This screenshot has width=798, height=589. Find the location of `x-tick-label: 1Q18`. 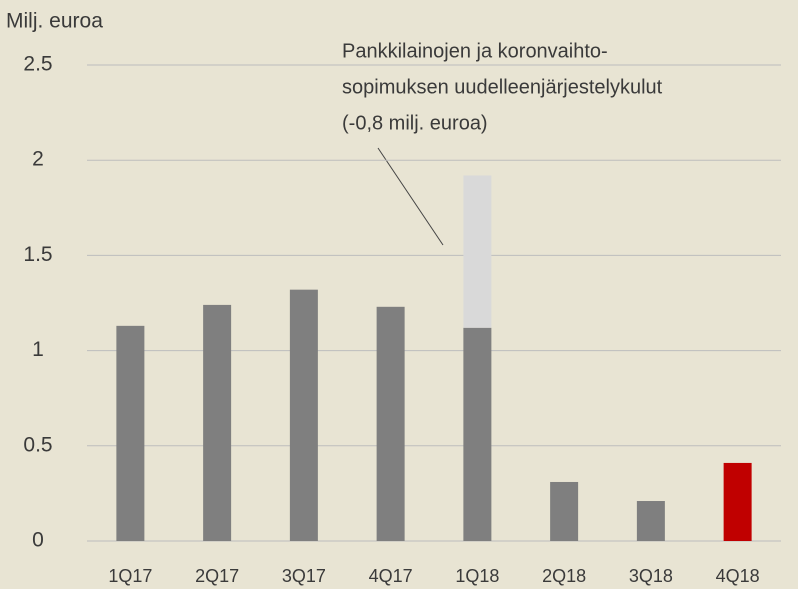

x-tick-label: 1Q18 is located at coordinates (477, 576).